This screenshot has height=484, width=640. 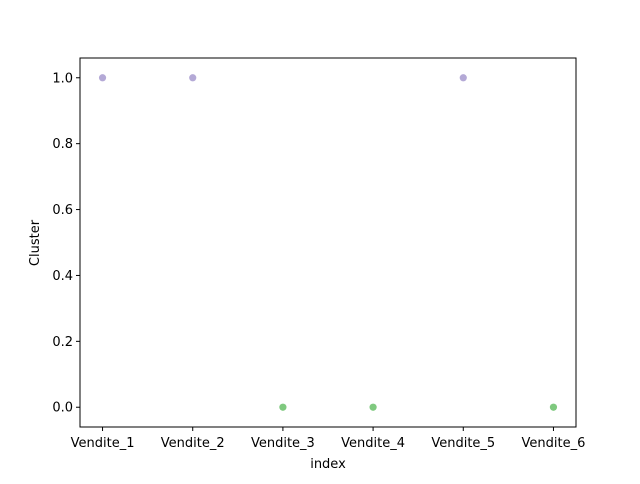 I want to click on x-tick-label: Vendite_2, so click(x=193, y=443).